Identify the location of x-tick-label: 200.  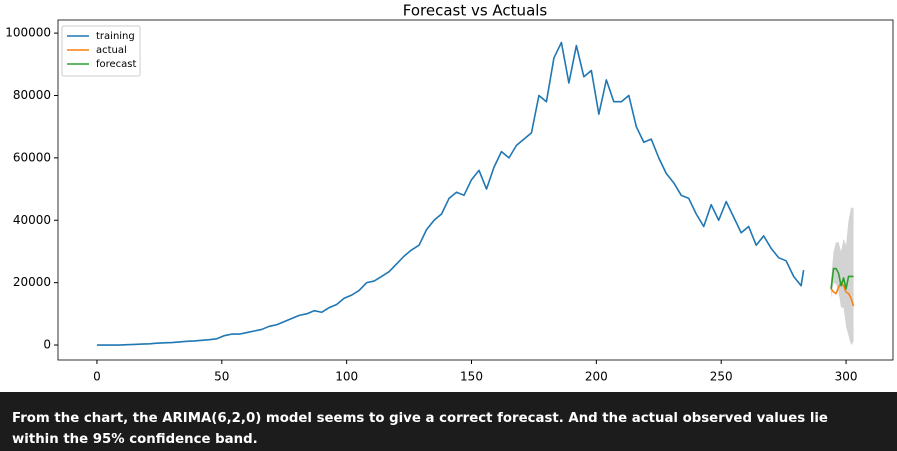
(596, 377).